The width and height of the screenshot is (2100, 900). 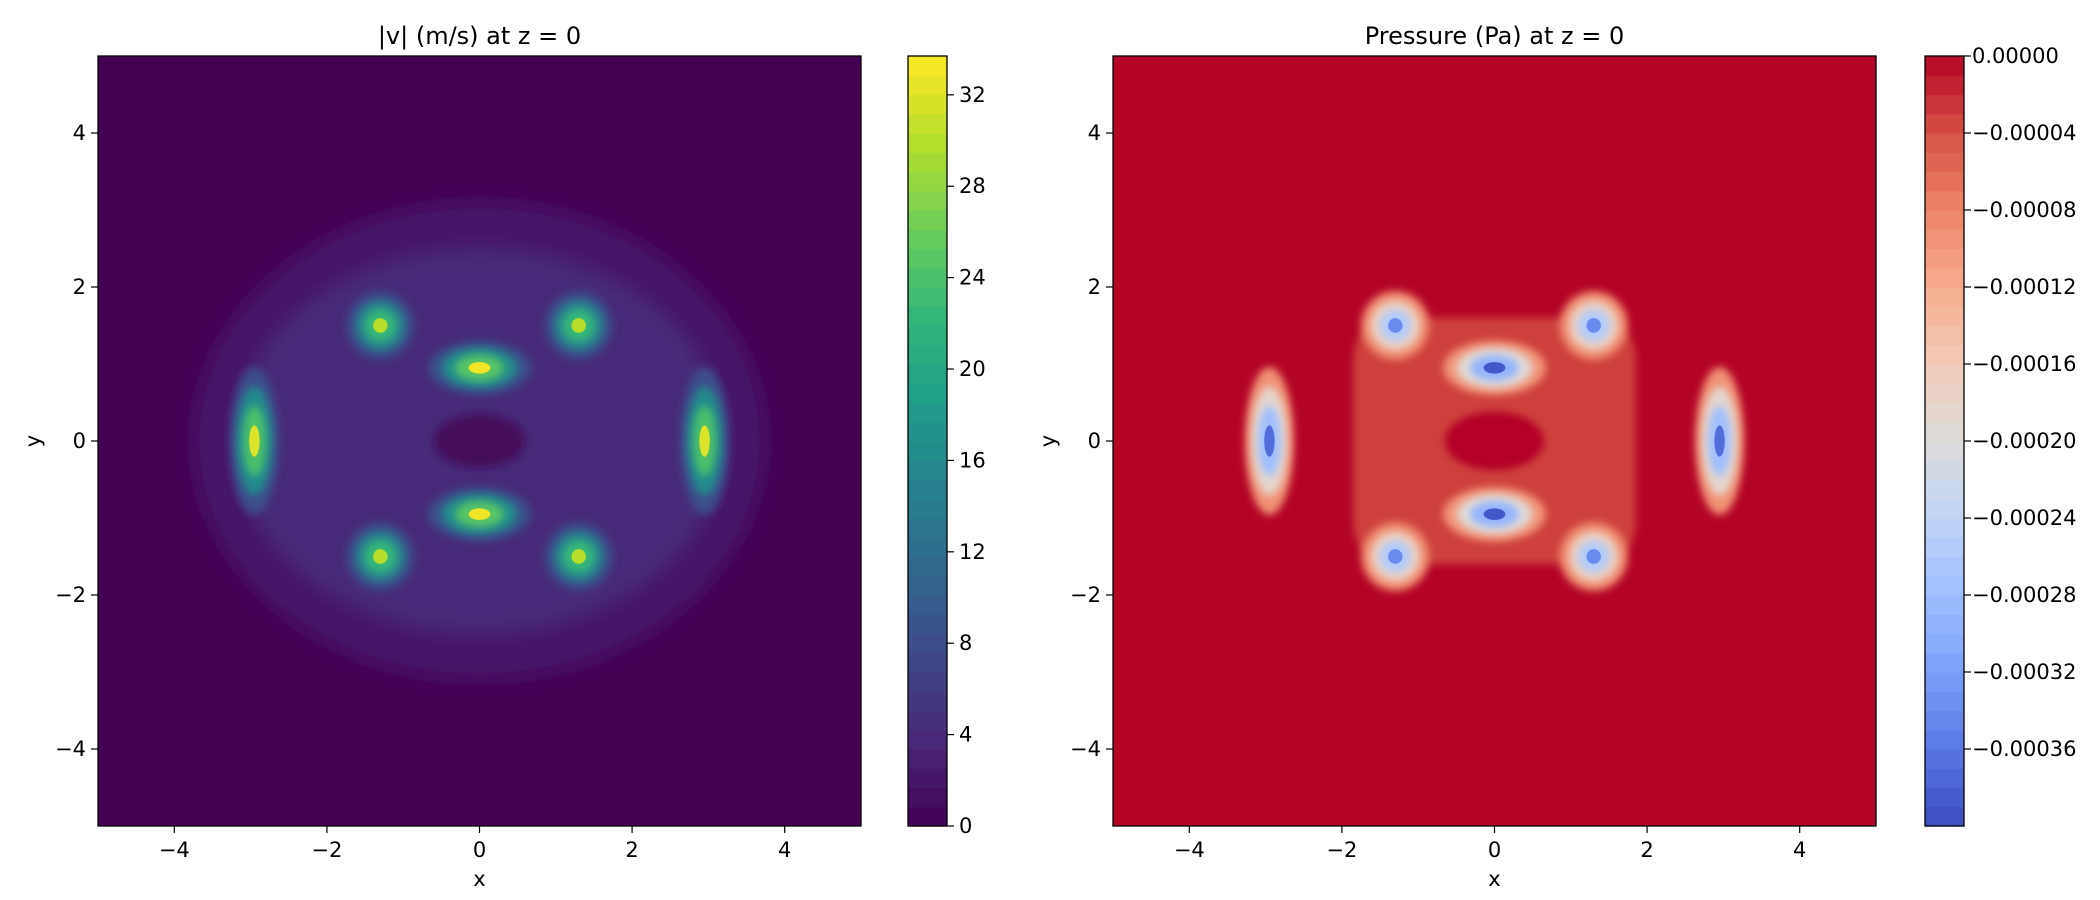 What do you see at coordinates (174, 850) in the screenshot?
I see `x-tick-label: −4` at bounding box center [174, 850].